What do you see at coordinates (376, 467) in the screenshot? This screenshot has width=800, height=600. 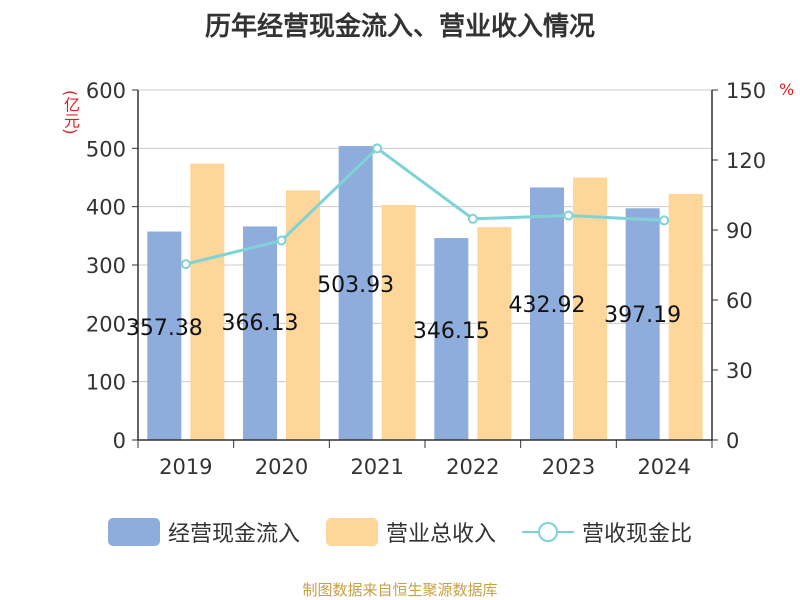 I see `x-axis-tick-label: 2021` at bounding box center [376, 467].